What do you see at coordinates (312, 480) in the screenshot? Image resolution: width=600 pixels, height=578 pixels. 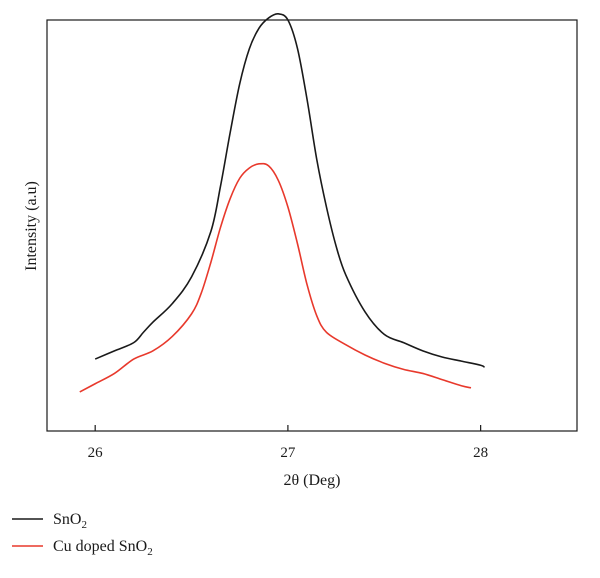 I see `x-axis-label: 2θ (Deg)` at bounding box center [312, 480].